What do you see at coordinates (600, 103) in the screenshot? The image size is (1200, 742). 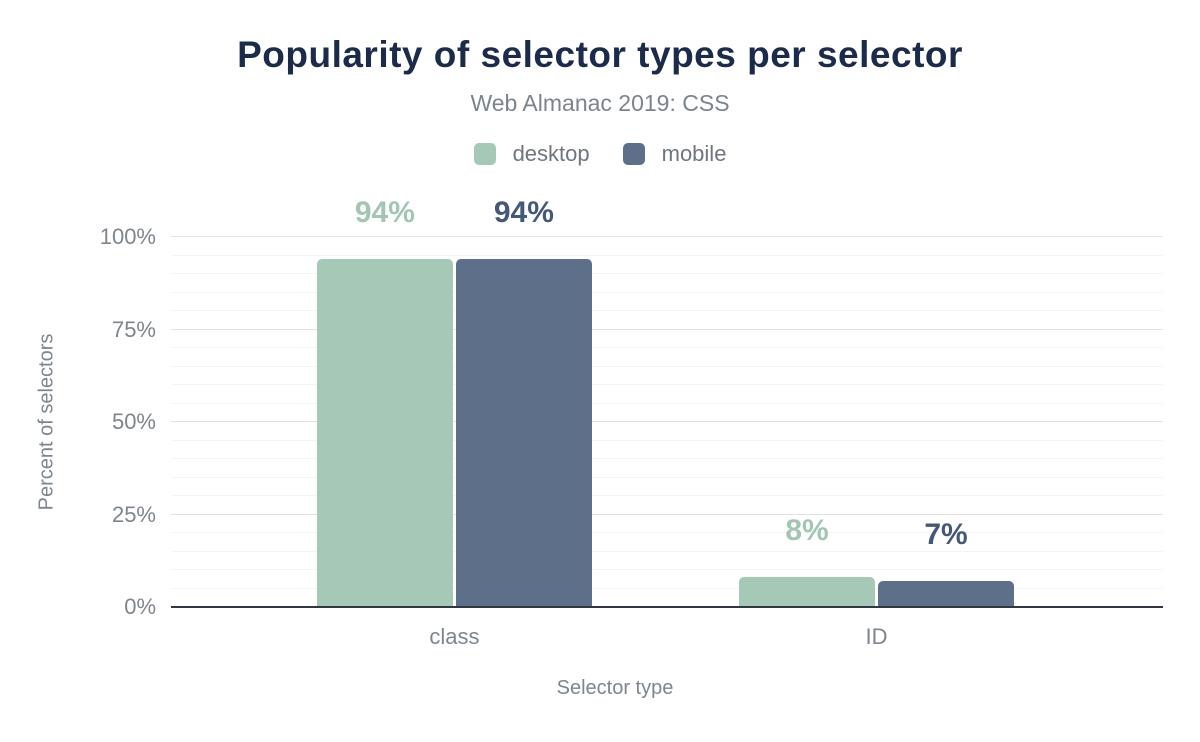 I see `chart-subtitle: Web Almanac 2019: CSS` at bounding box center [600, 103].